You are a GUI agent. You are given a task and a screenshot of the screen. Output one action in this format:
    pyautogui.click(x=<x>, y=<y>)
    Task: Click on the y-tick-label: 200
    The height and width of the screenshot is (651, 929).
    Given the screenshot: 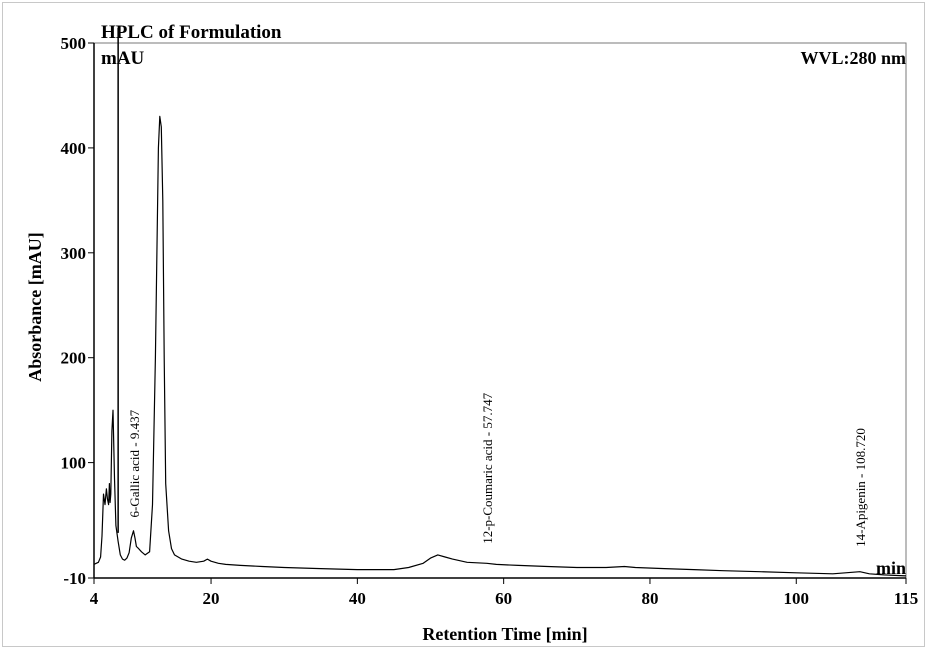 What is the action you would take?
    pyautogui.click(x=74, y=358)
    